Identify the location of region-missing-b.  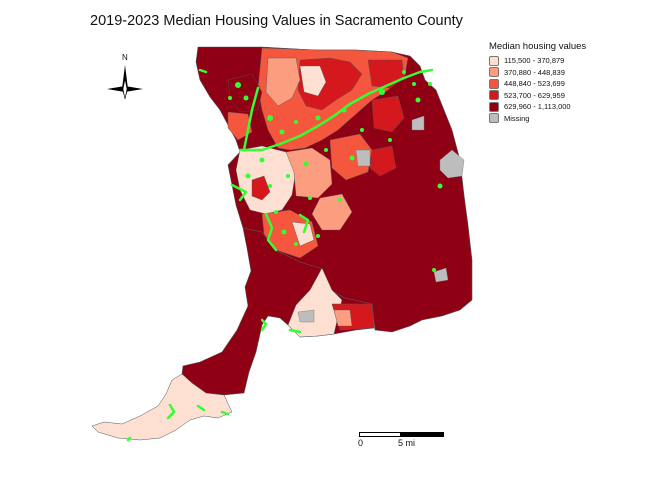
(418, 123).